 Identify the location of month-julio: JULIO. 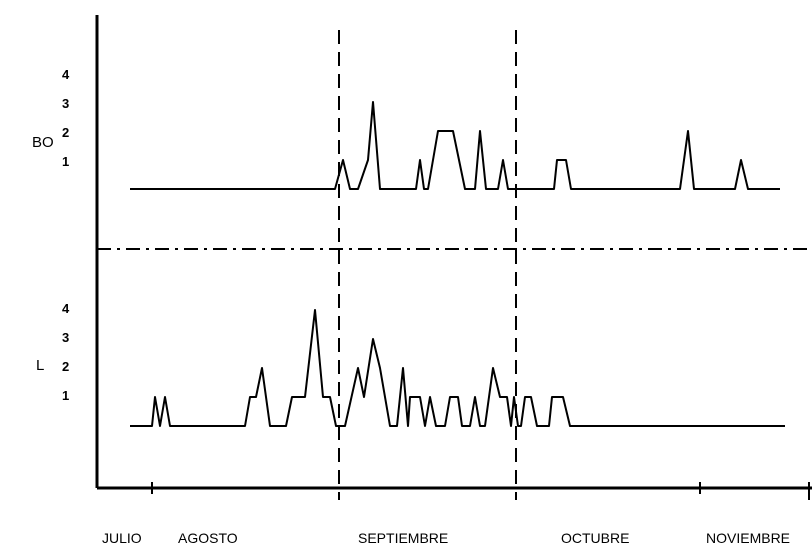
(122, 538).